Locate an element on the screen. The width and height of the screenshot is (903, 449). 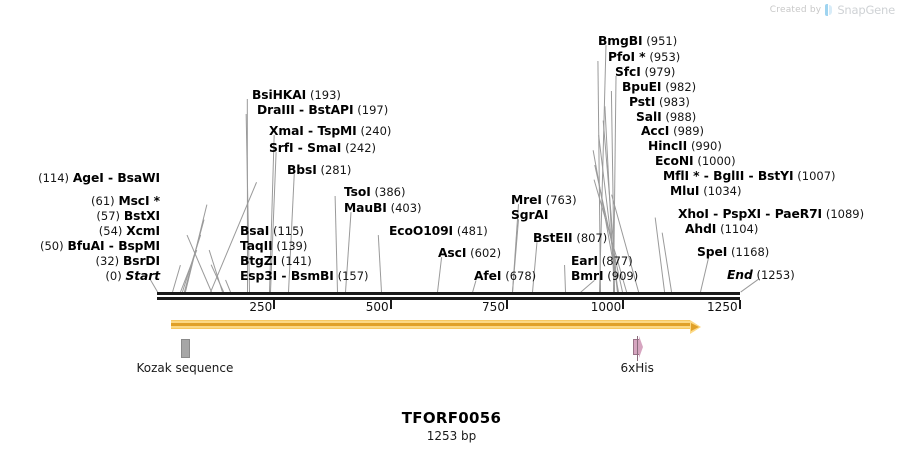
enzyme-site-label: MauBI (403) is located at coordinates (383, 208).